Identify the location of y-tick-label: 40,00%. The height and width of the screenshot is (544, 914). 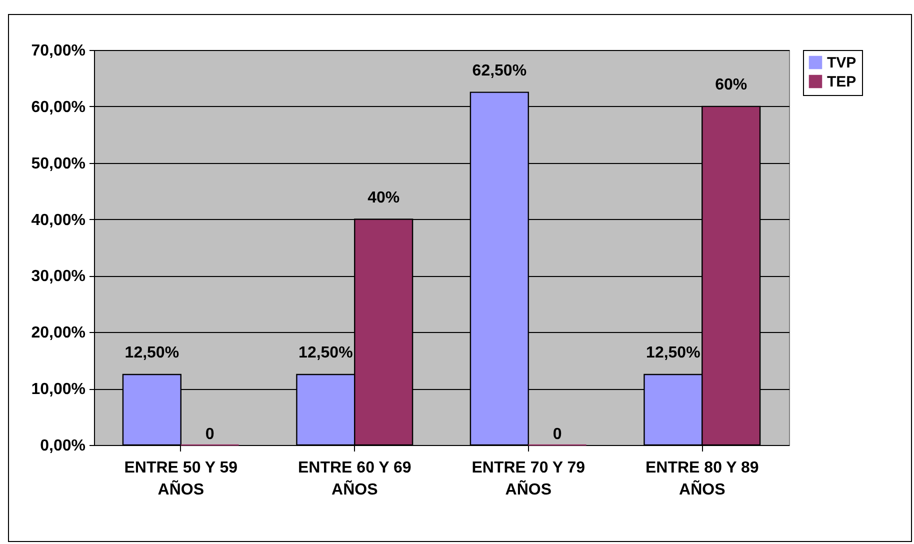
(58, 220).